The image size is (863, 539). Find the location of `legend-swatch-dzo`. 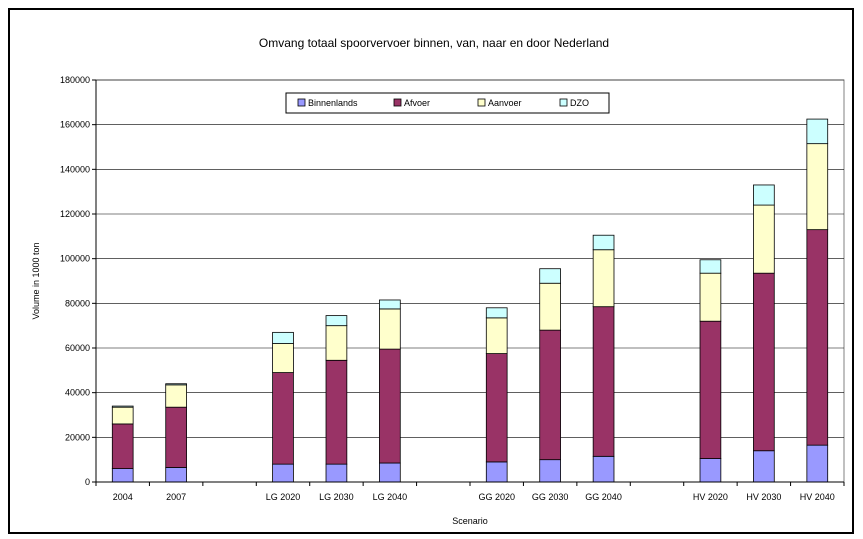

legend-swatch-dzo is located at coordinates (563, 102).